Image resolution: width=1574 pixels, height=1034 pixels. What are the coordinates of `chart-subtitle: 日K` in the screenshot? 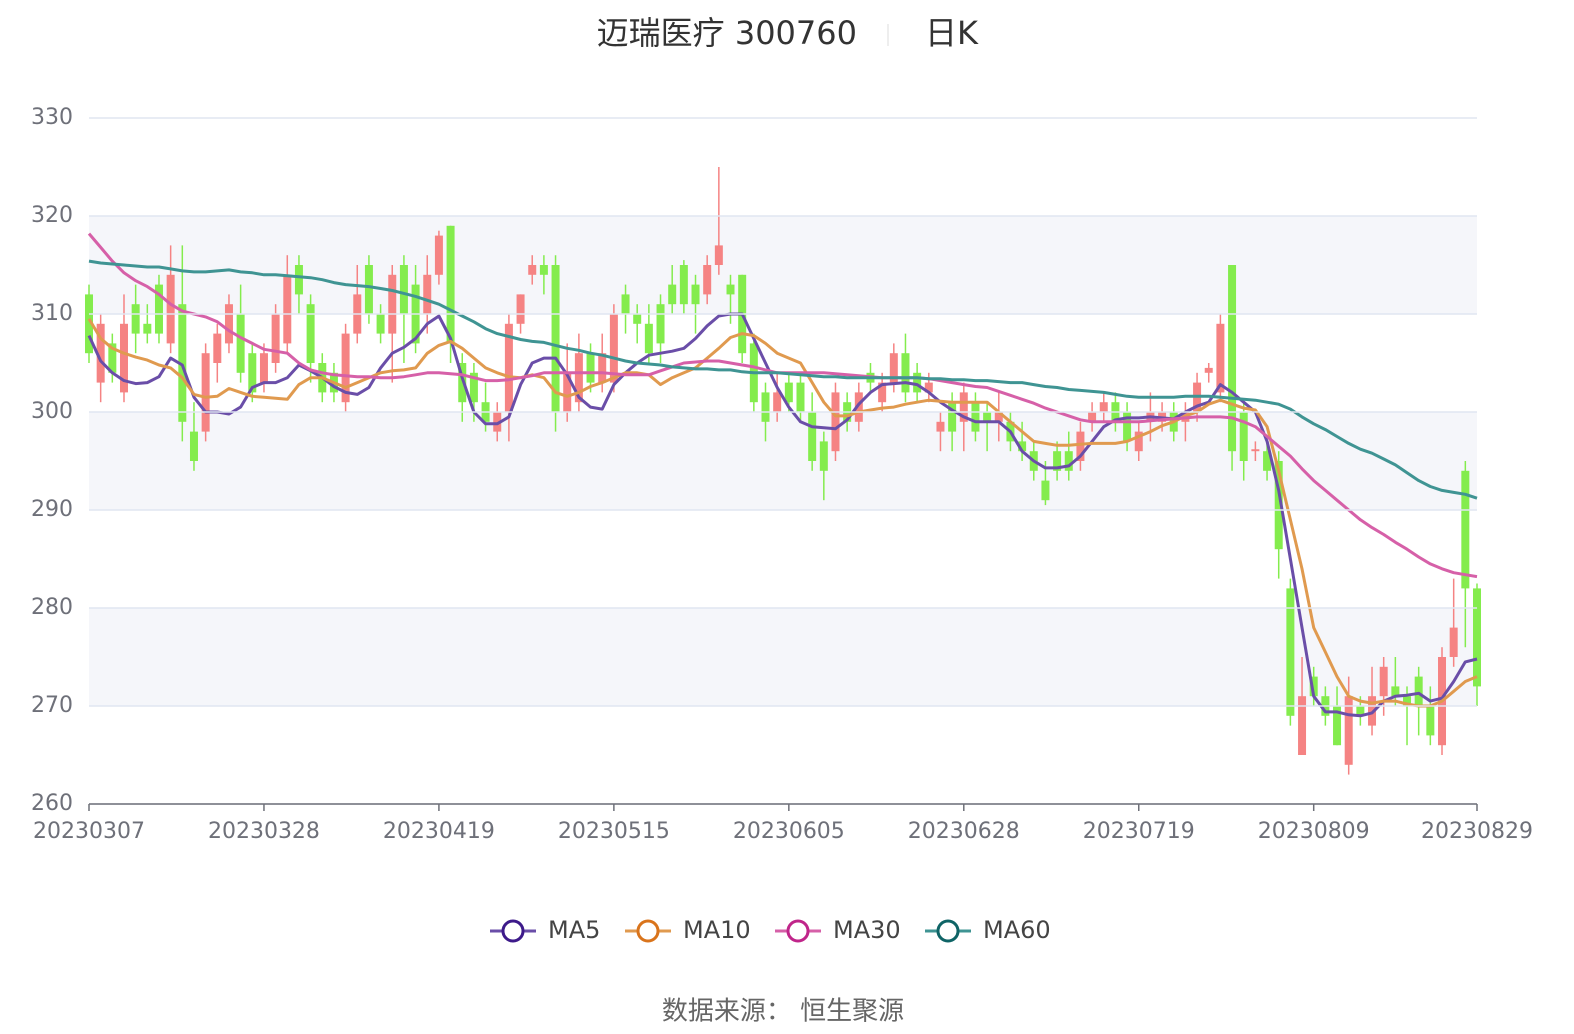 It's located at (952, 33).